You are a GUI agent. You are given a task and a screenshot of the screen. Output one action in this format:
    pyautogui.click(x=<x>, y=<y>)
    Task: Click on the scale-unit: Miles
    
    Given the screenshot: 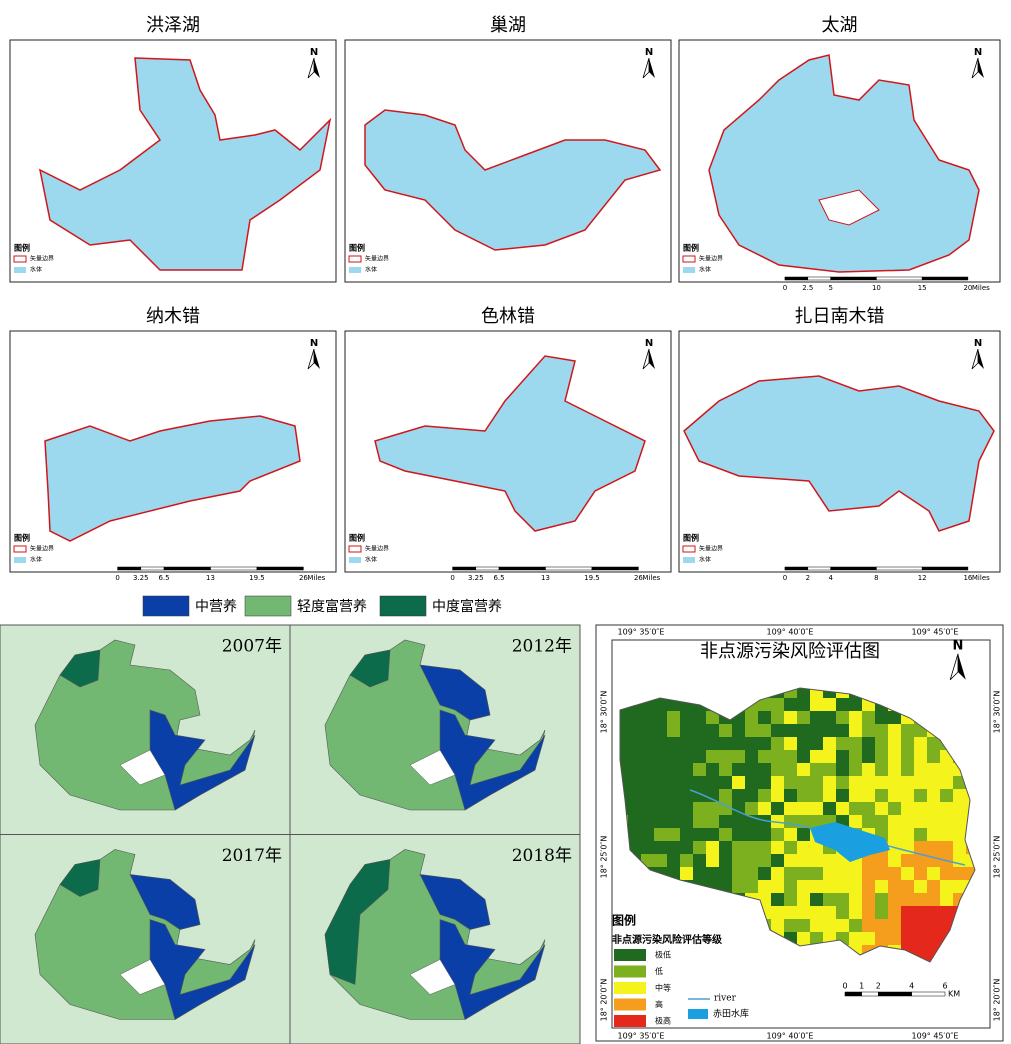 What is the action you would take?
    pyautogui.click(x=316, y=578)
    